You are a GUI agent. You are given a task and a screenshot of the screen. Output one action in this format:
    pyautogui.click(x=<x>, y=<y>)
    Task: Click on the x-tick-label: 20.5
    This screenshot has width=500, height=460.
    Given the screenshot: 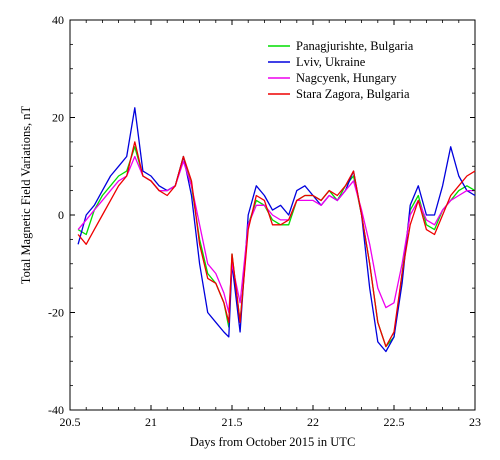 What is the action you would take?
    pyautogui.click(x=70, y=422)
    